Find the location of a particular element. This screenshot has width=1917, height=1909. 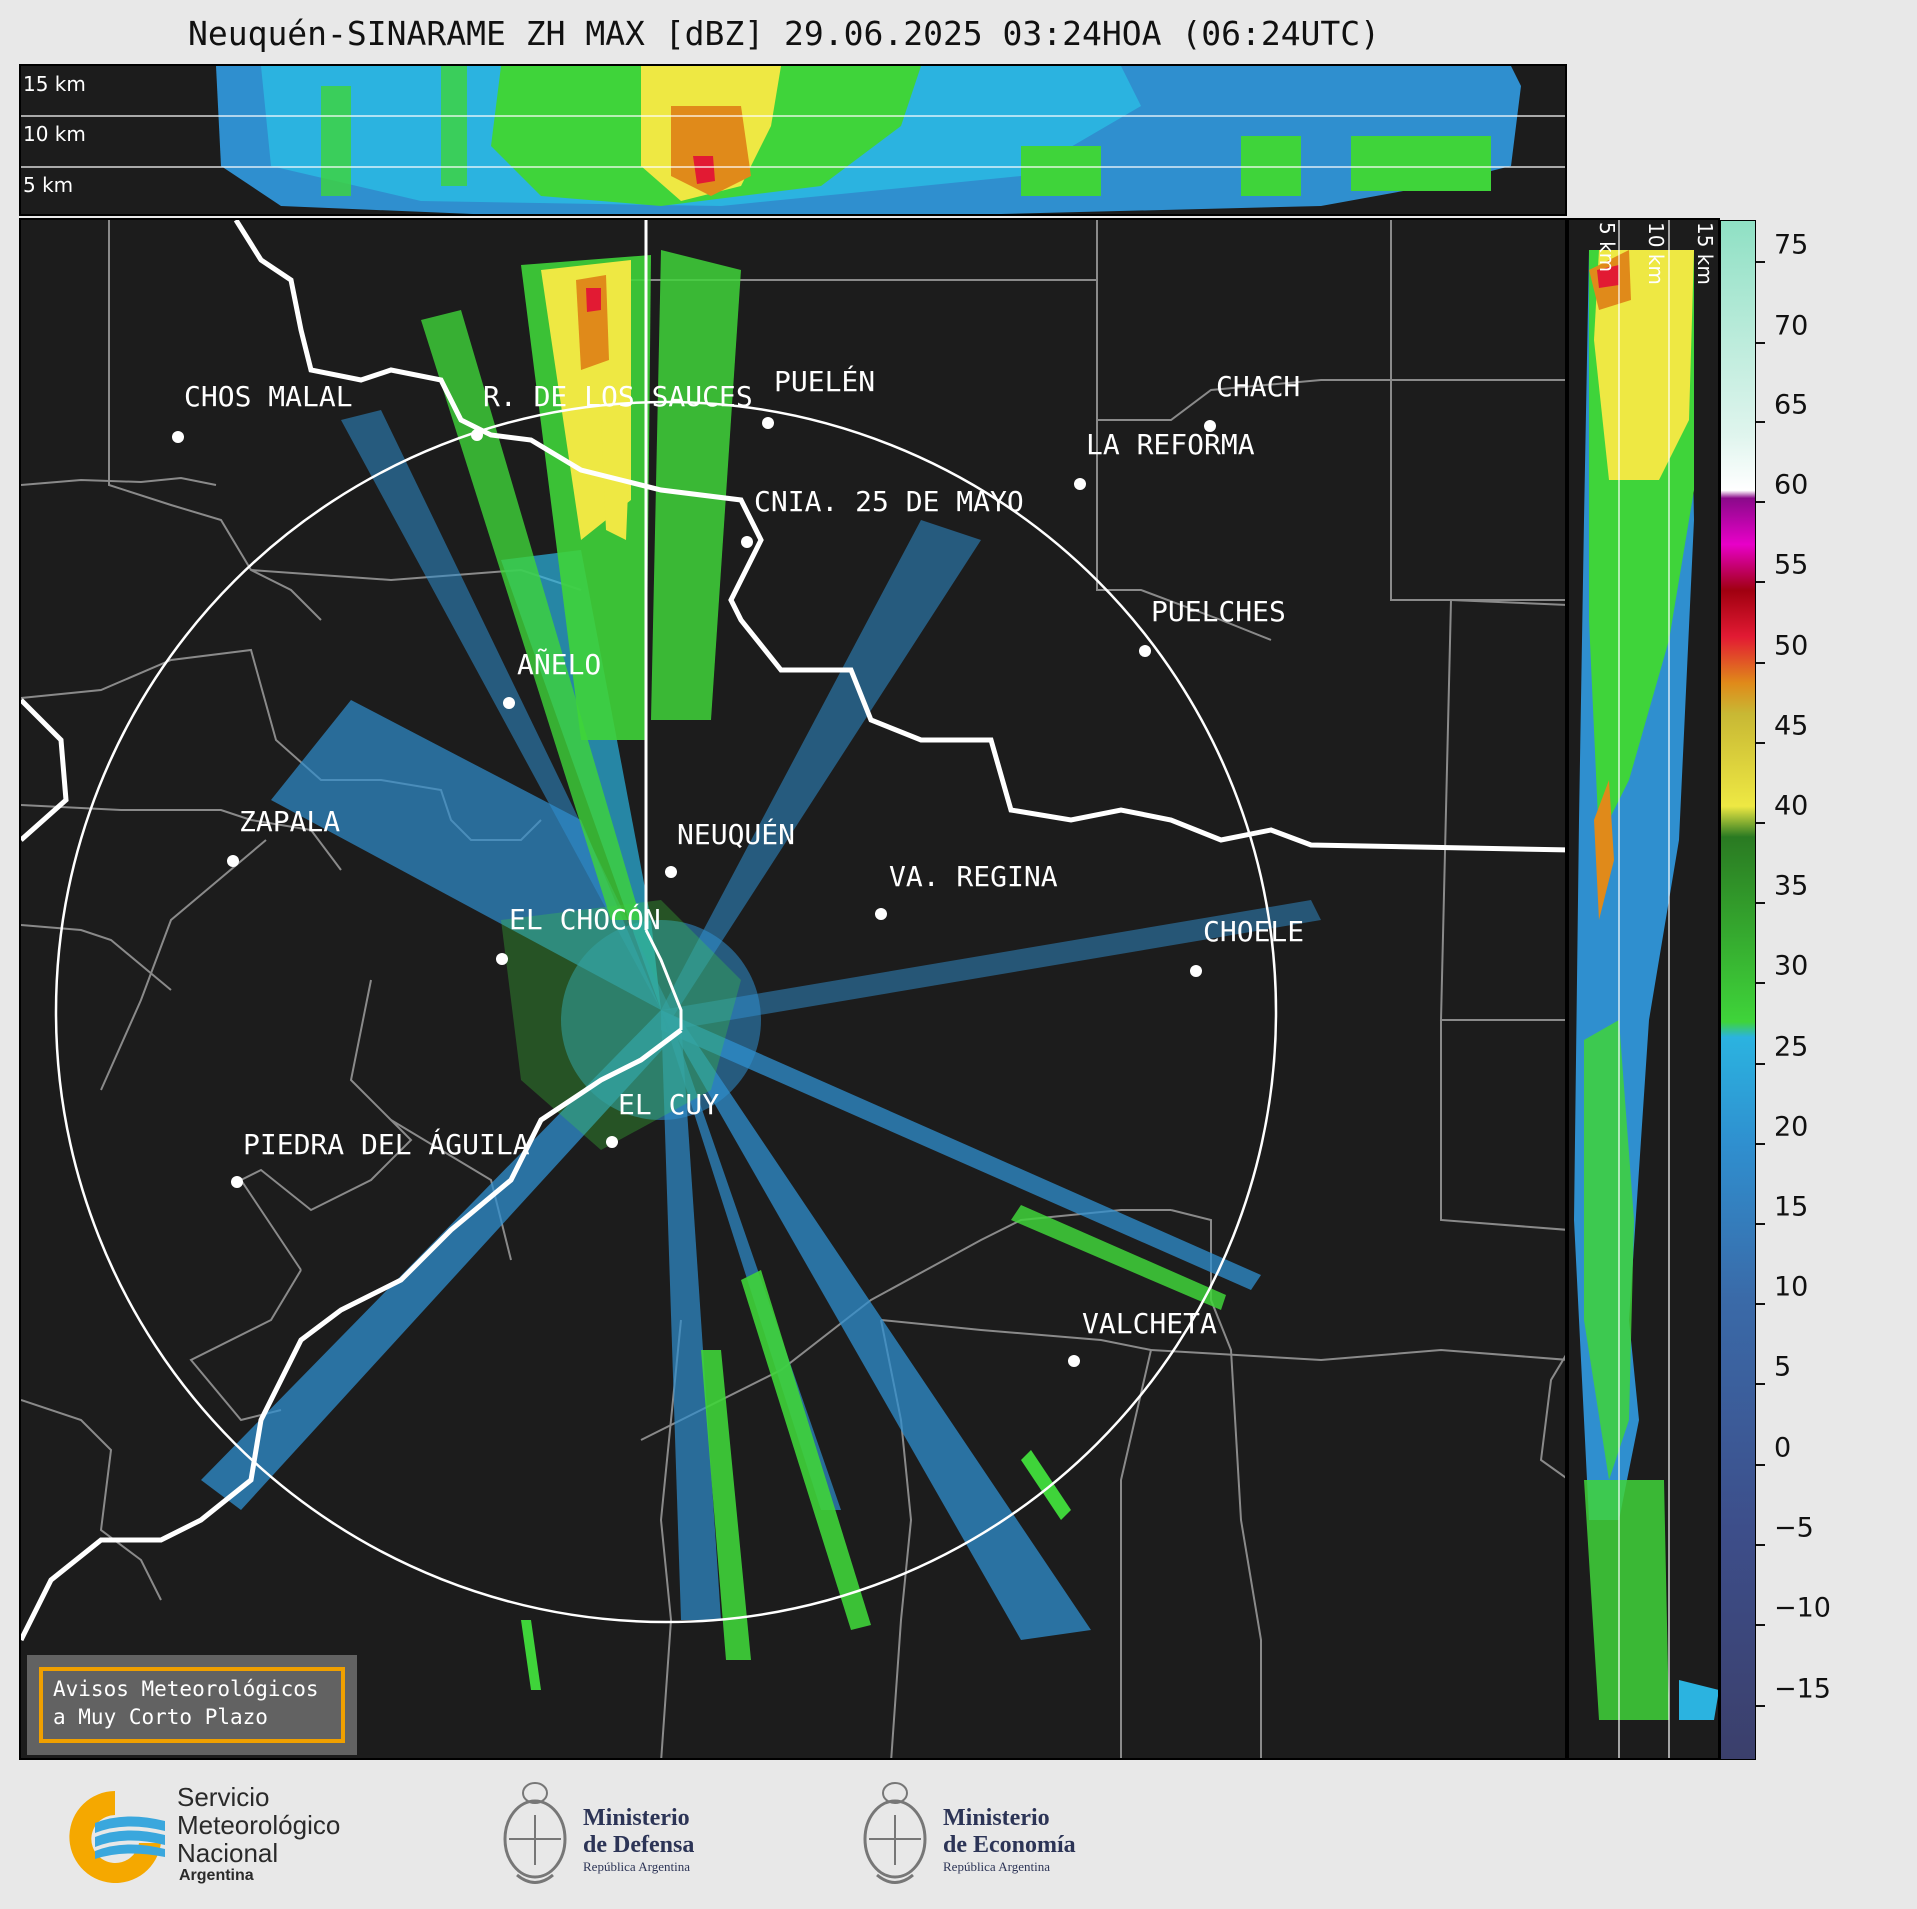

side-alt-15km: 15 km is located at coordinates (1705, 253).